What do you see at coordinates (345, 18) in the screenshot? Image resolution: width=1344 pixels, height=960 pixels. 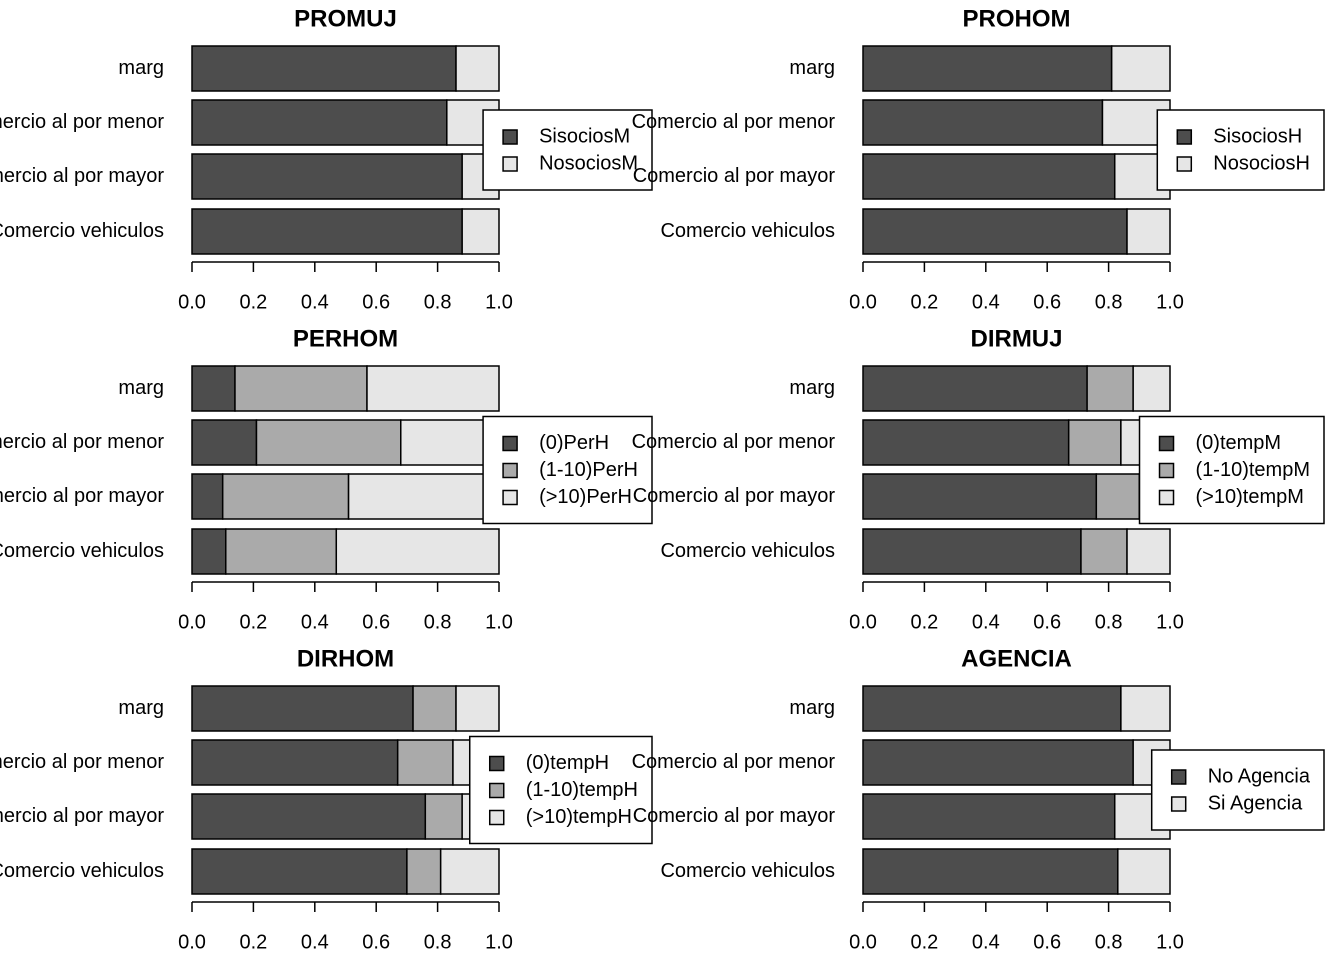 I see `panel-title: PROMUJ` at bounding box center [345, 18].